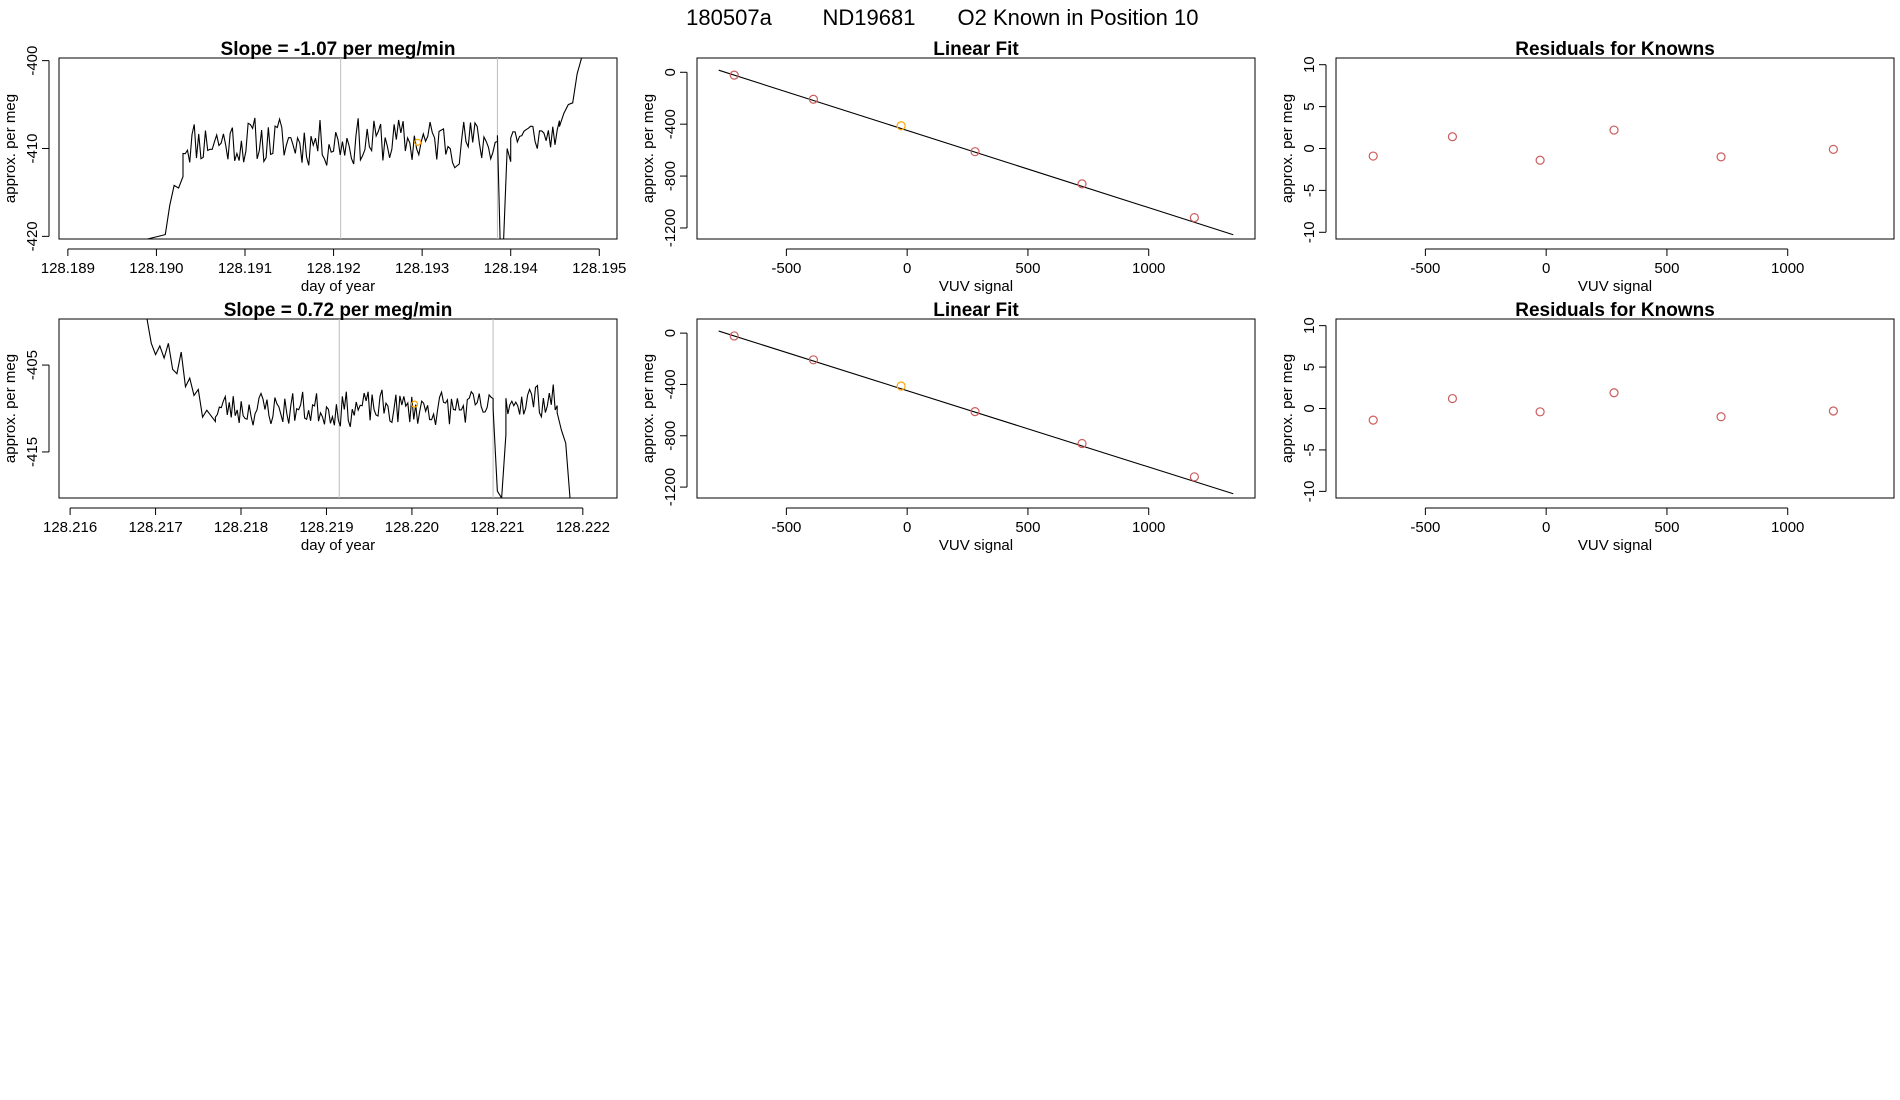 The image size is (1900, 1100). I want to click on slope-bottom-frame, so click(338, 408).